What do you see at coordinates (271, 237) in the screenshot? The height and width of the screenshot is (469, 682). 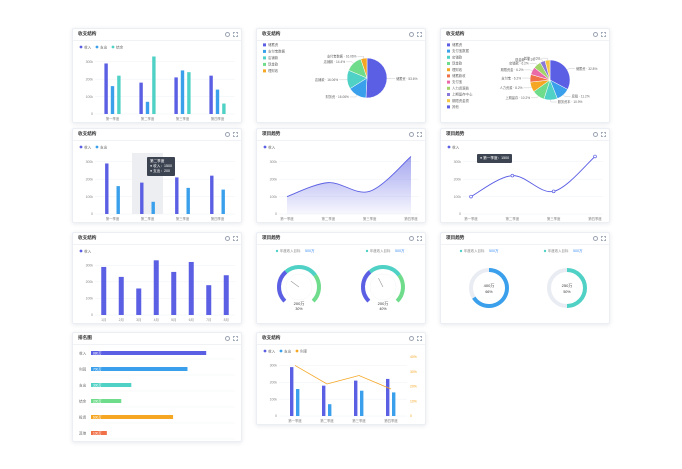 I see `card-title: 项目趋势` at bounding box center [271, 237].